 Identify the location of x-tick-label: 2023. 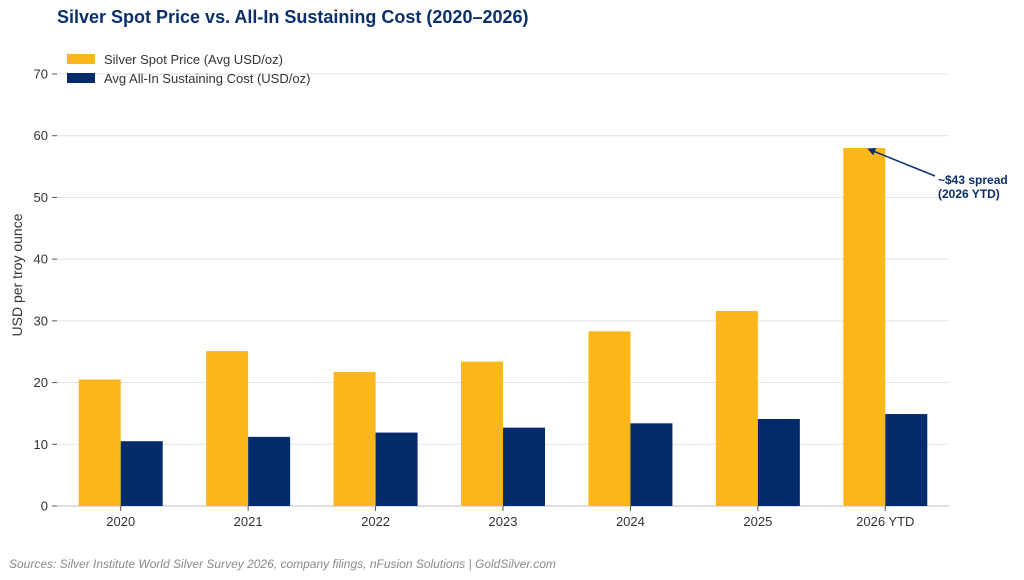
(503, 521).